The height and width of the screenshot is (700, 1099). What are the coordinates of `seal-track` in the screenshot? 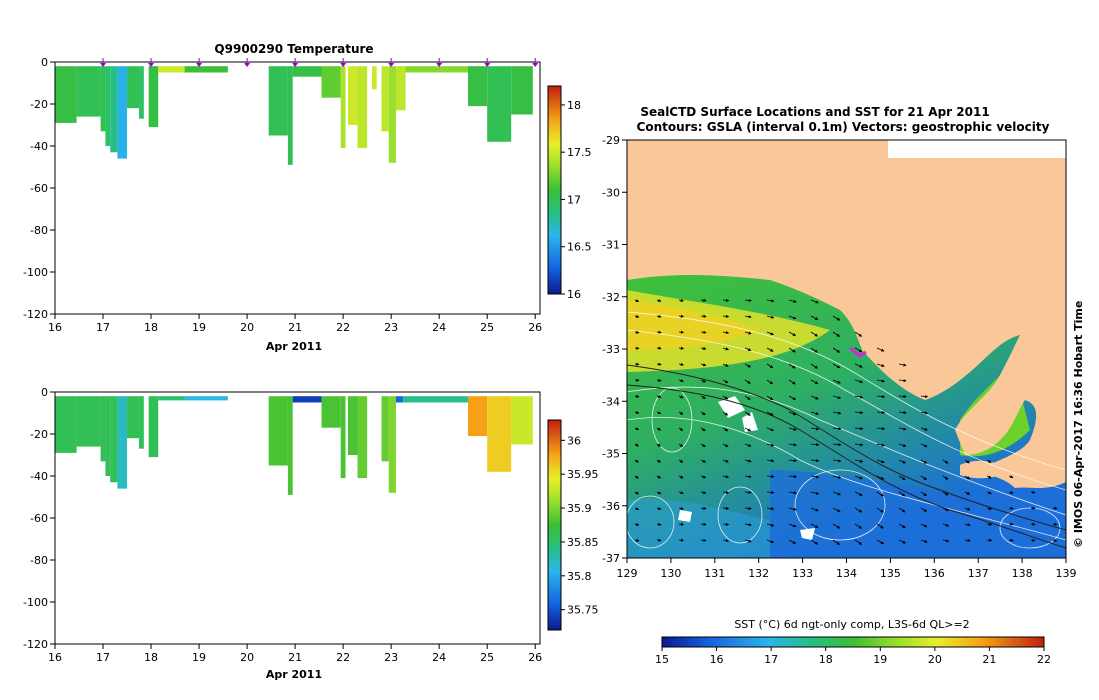 It's located at (858, 352).